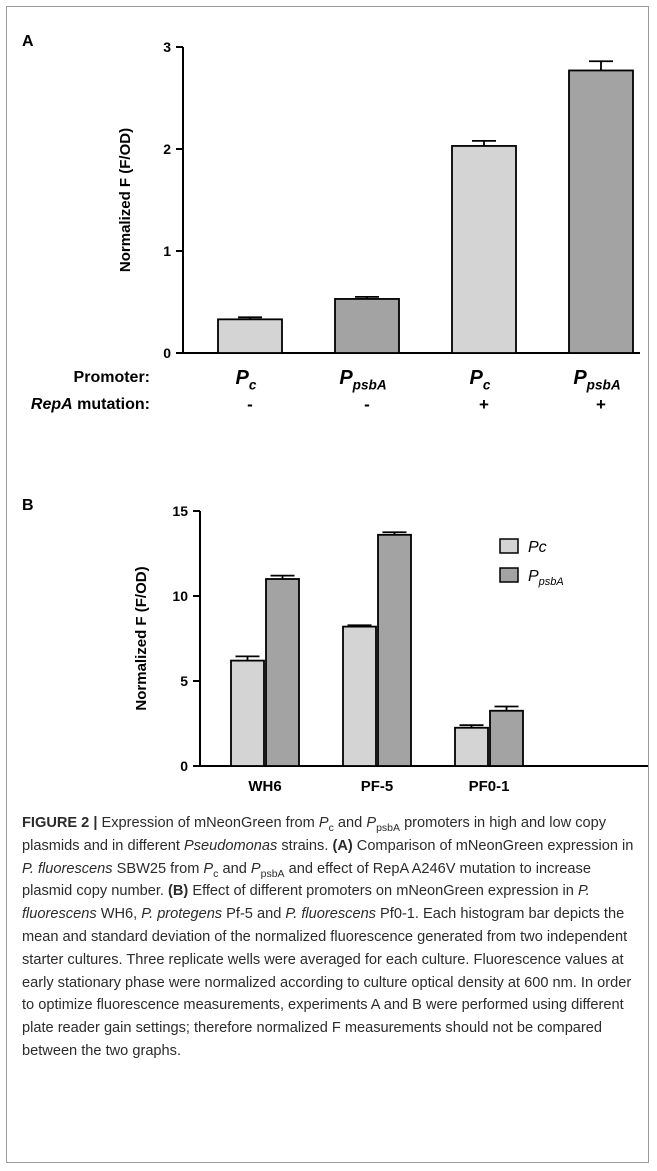 The height and width of the screenshot is (1171, 657). I want to click on x-tick-label: WH6, so click(264, 786).